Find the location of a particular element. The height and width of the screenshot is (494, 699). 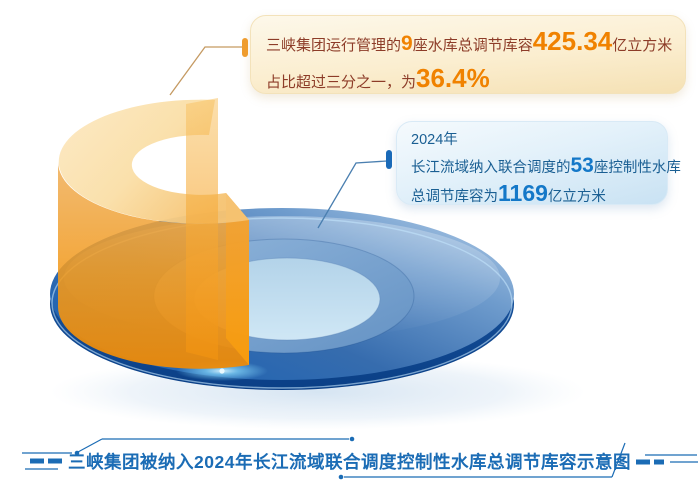

footer-right-diagonal is located at coordinates (618, 460).